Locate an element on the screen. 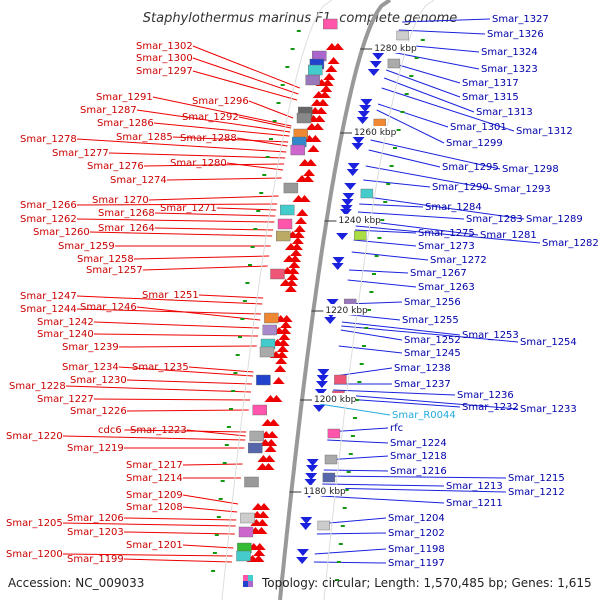  legend-swatch is located at coordinates (248, 581).